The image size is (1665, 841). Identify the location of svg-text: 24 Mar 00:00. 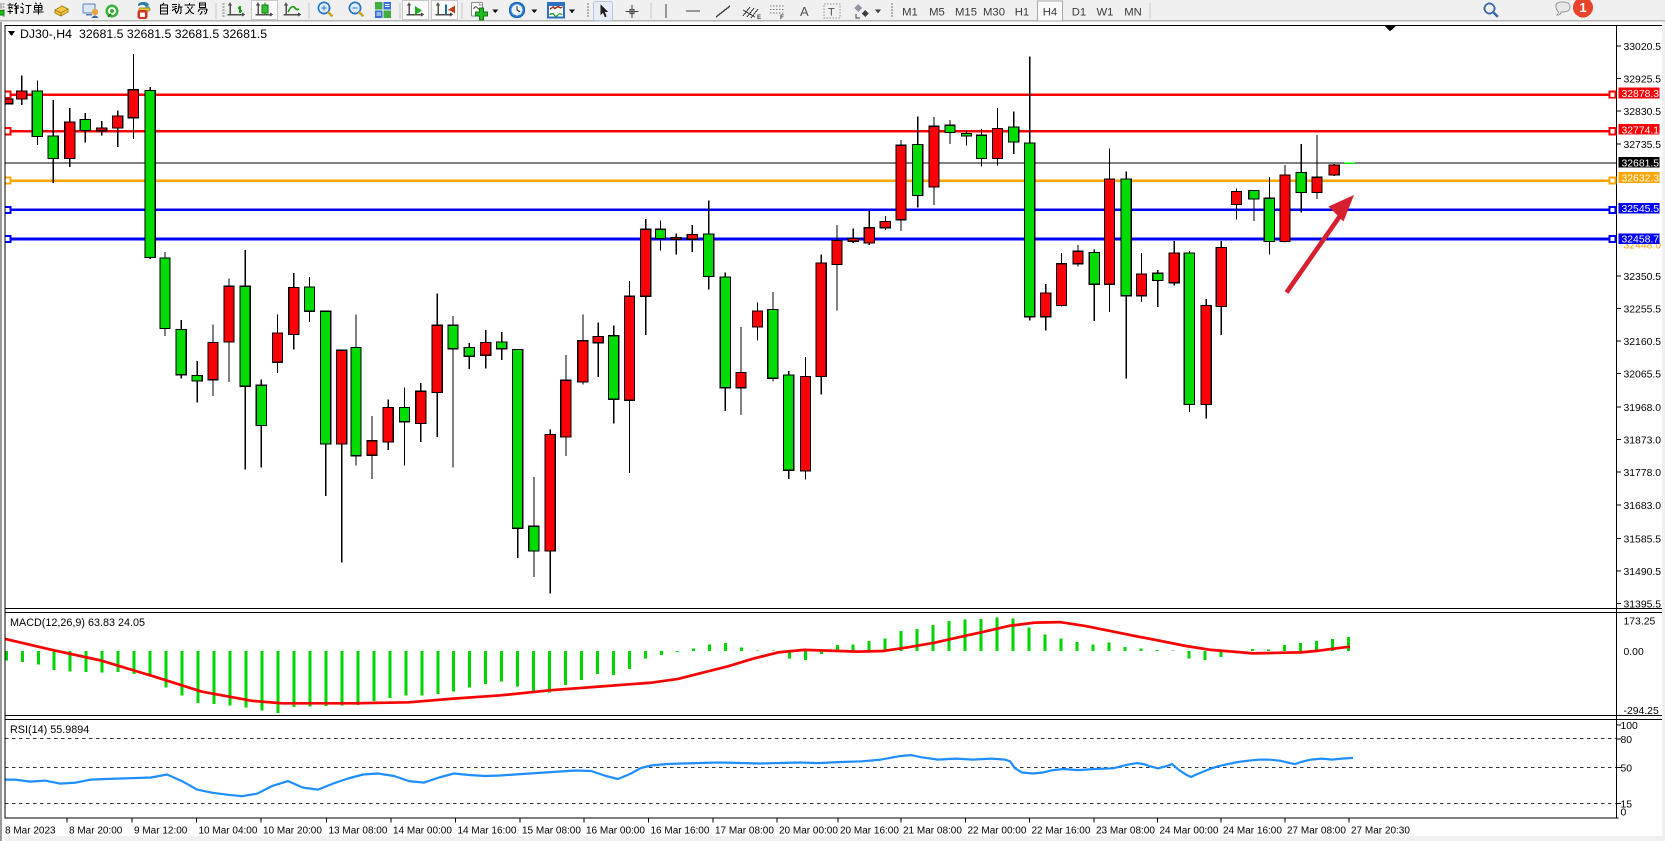
(1189, 831).